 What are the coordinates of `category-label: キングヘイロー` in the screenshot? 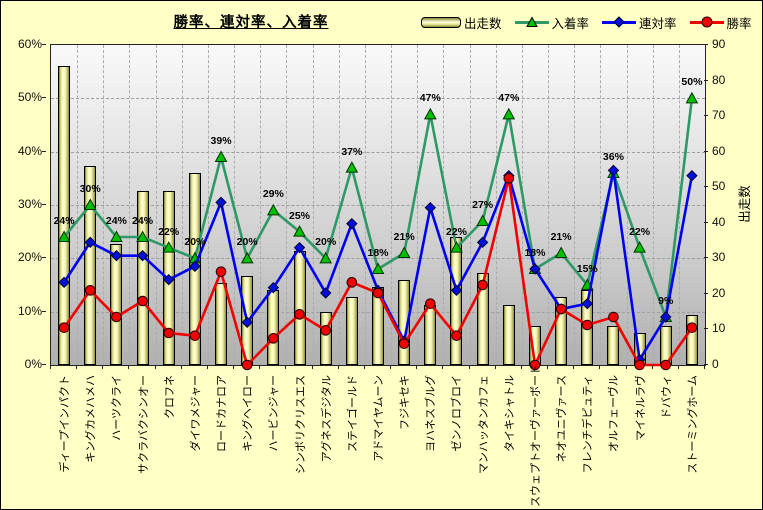 It's located at (248, 413).